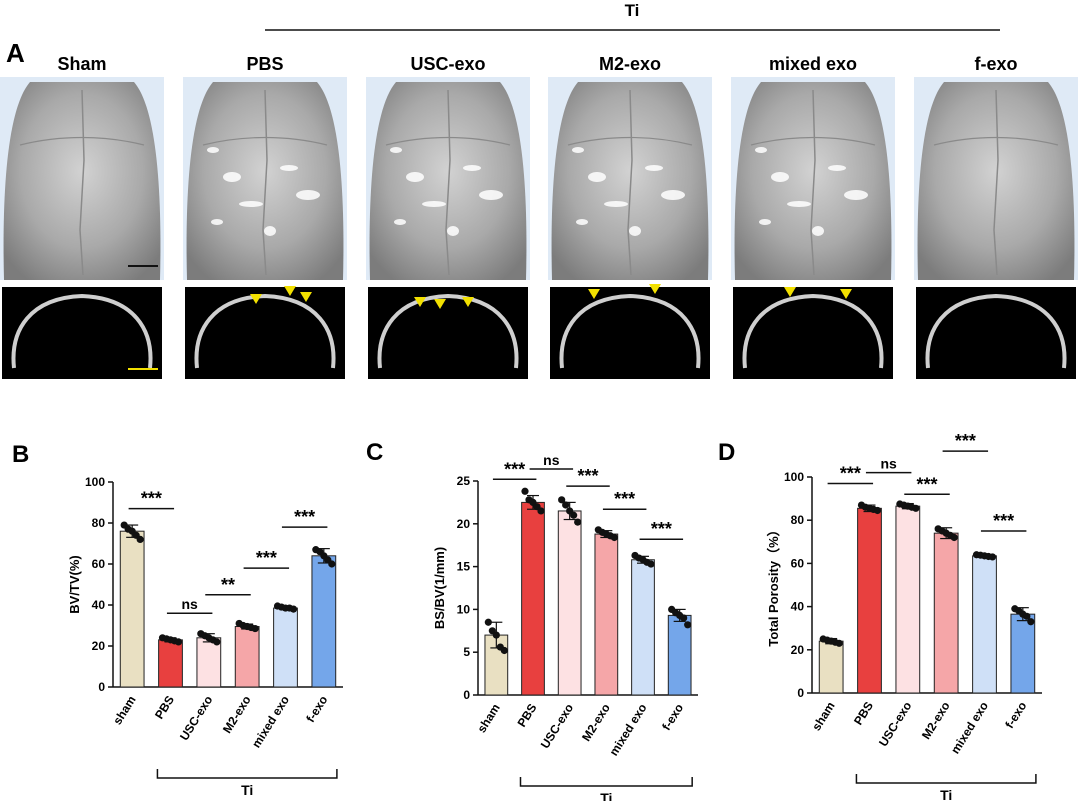  Describe the element at coordinates (374, 452) in the screenshot. I see `panel-label: C` at that location.